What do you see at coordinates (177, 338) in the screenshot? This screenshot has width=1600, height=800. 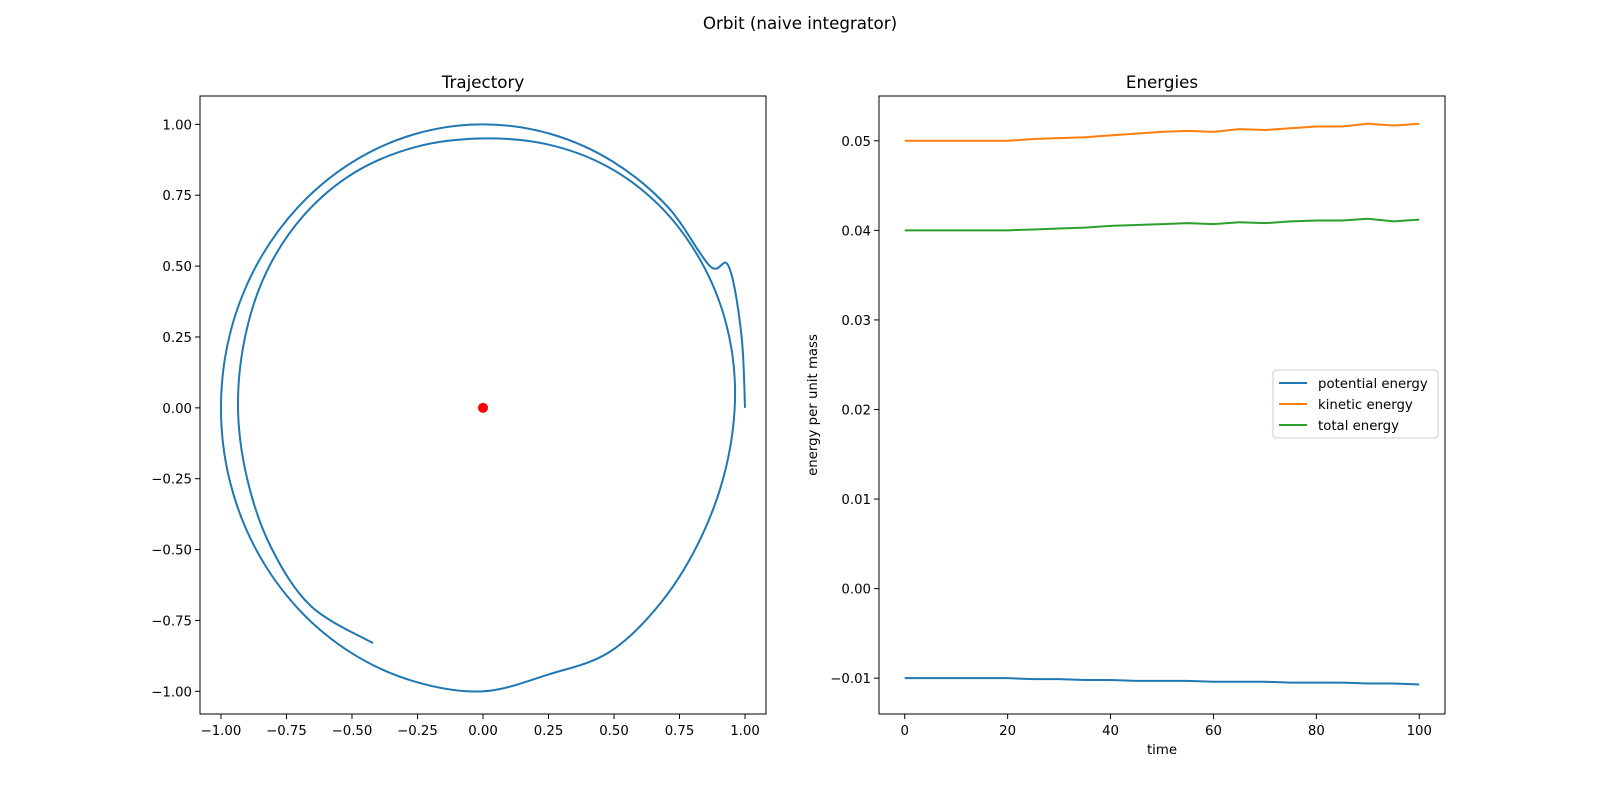 I see `trajectory-y-tick-label: 0.25` at bounding box center [177, 338].